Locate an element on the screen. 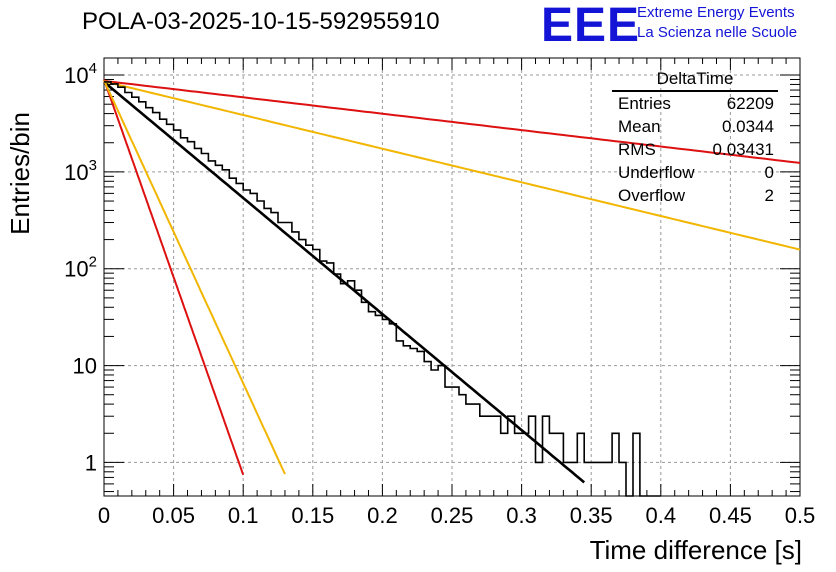 The width and height of the screenshot is (836, 572). x-tick-label: 0.25 is located at coordinates (452, 515).